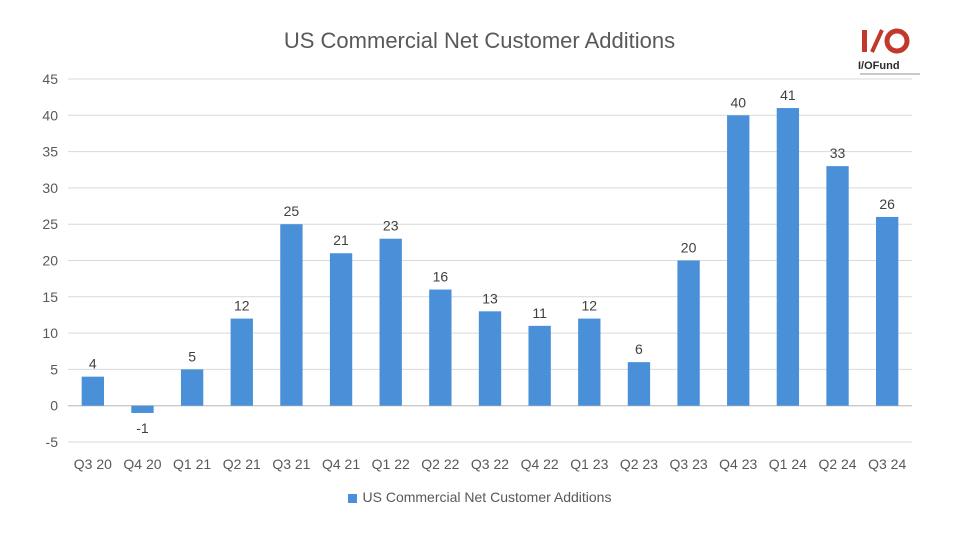 The height and width of the screenshot is (534, 959). I want to click on legend: US Commercial Net Customer Additions, so click(479, 497).